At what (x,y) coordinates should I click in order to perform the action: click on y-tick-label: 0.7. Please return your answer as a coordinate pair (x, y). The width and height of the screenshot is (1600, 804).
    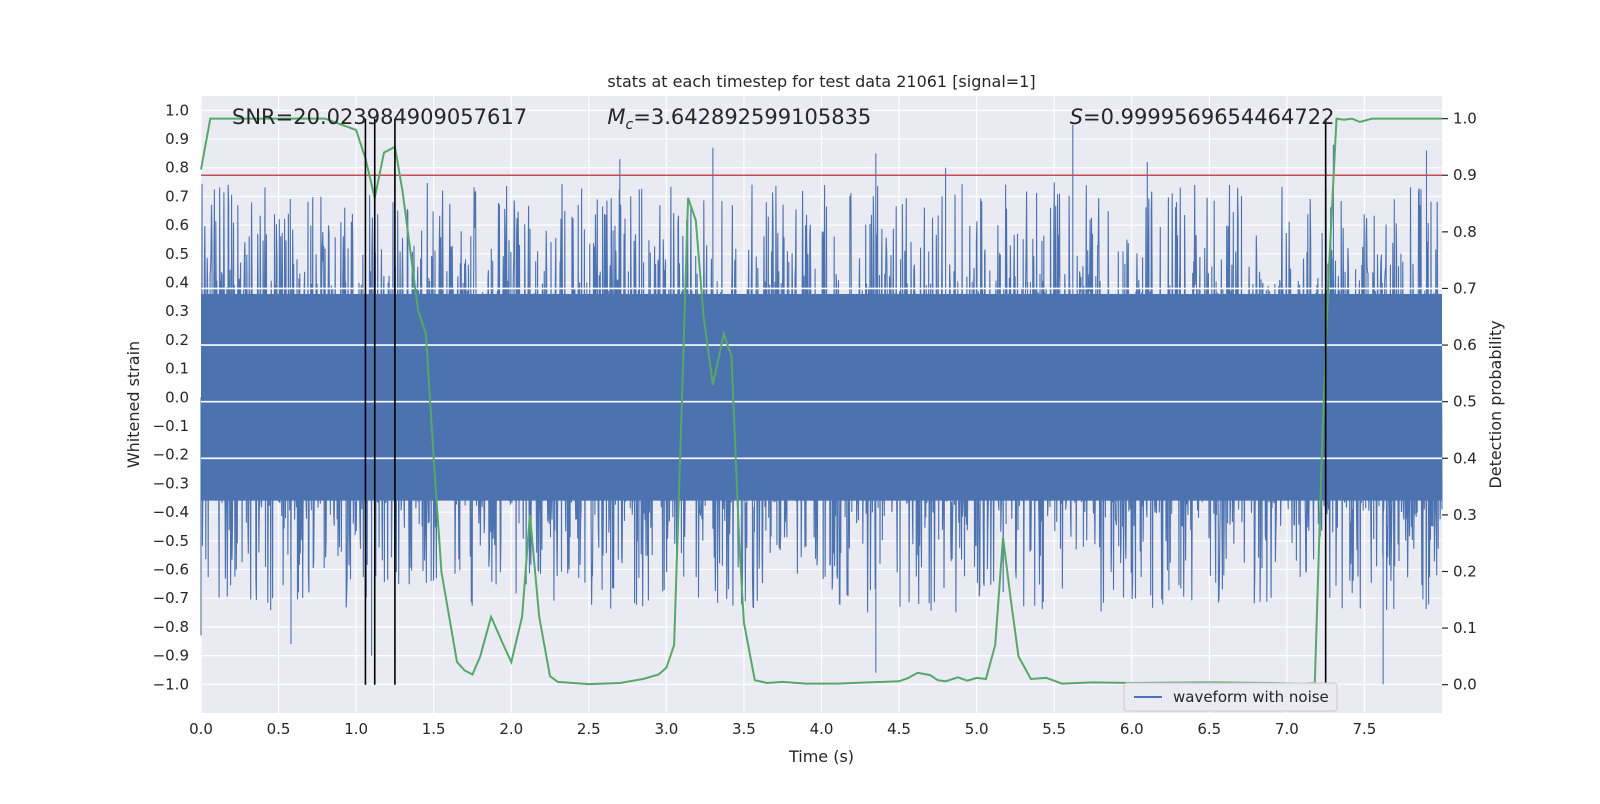
    Looking at the image, I should click on (177, 196).